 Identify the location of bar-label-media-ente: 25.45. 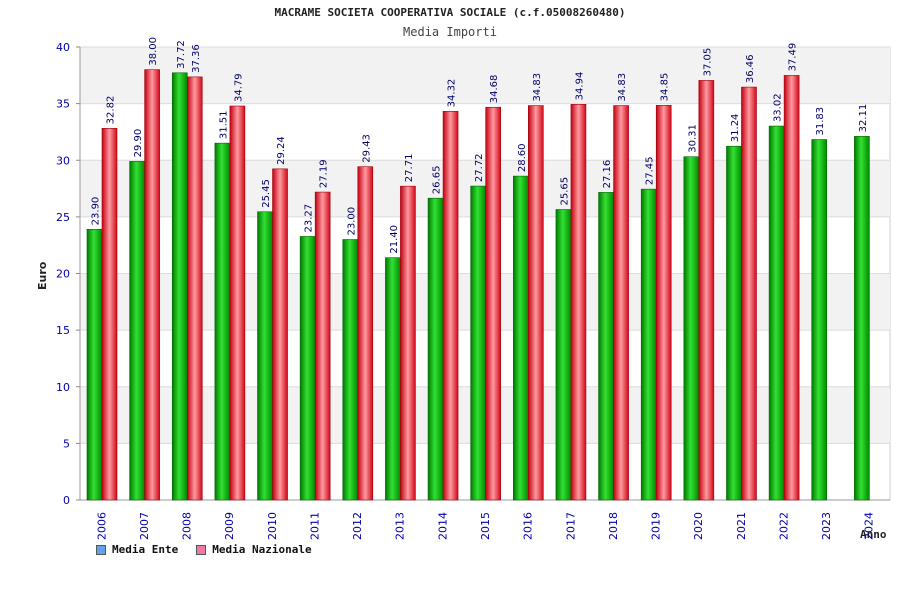
(266, 193).